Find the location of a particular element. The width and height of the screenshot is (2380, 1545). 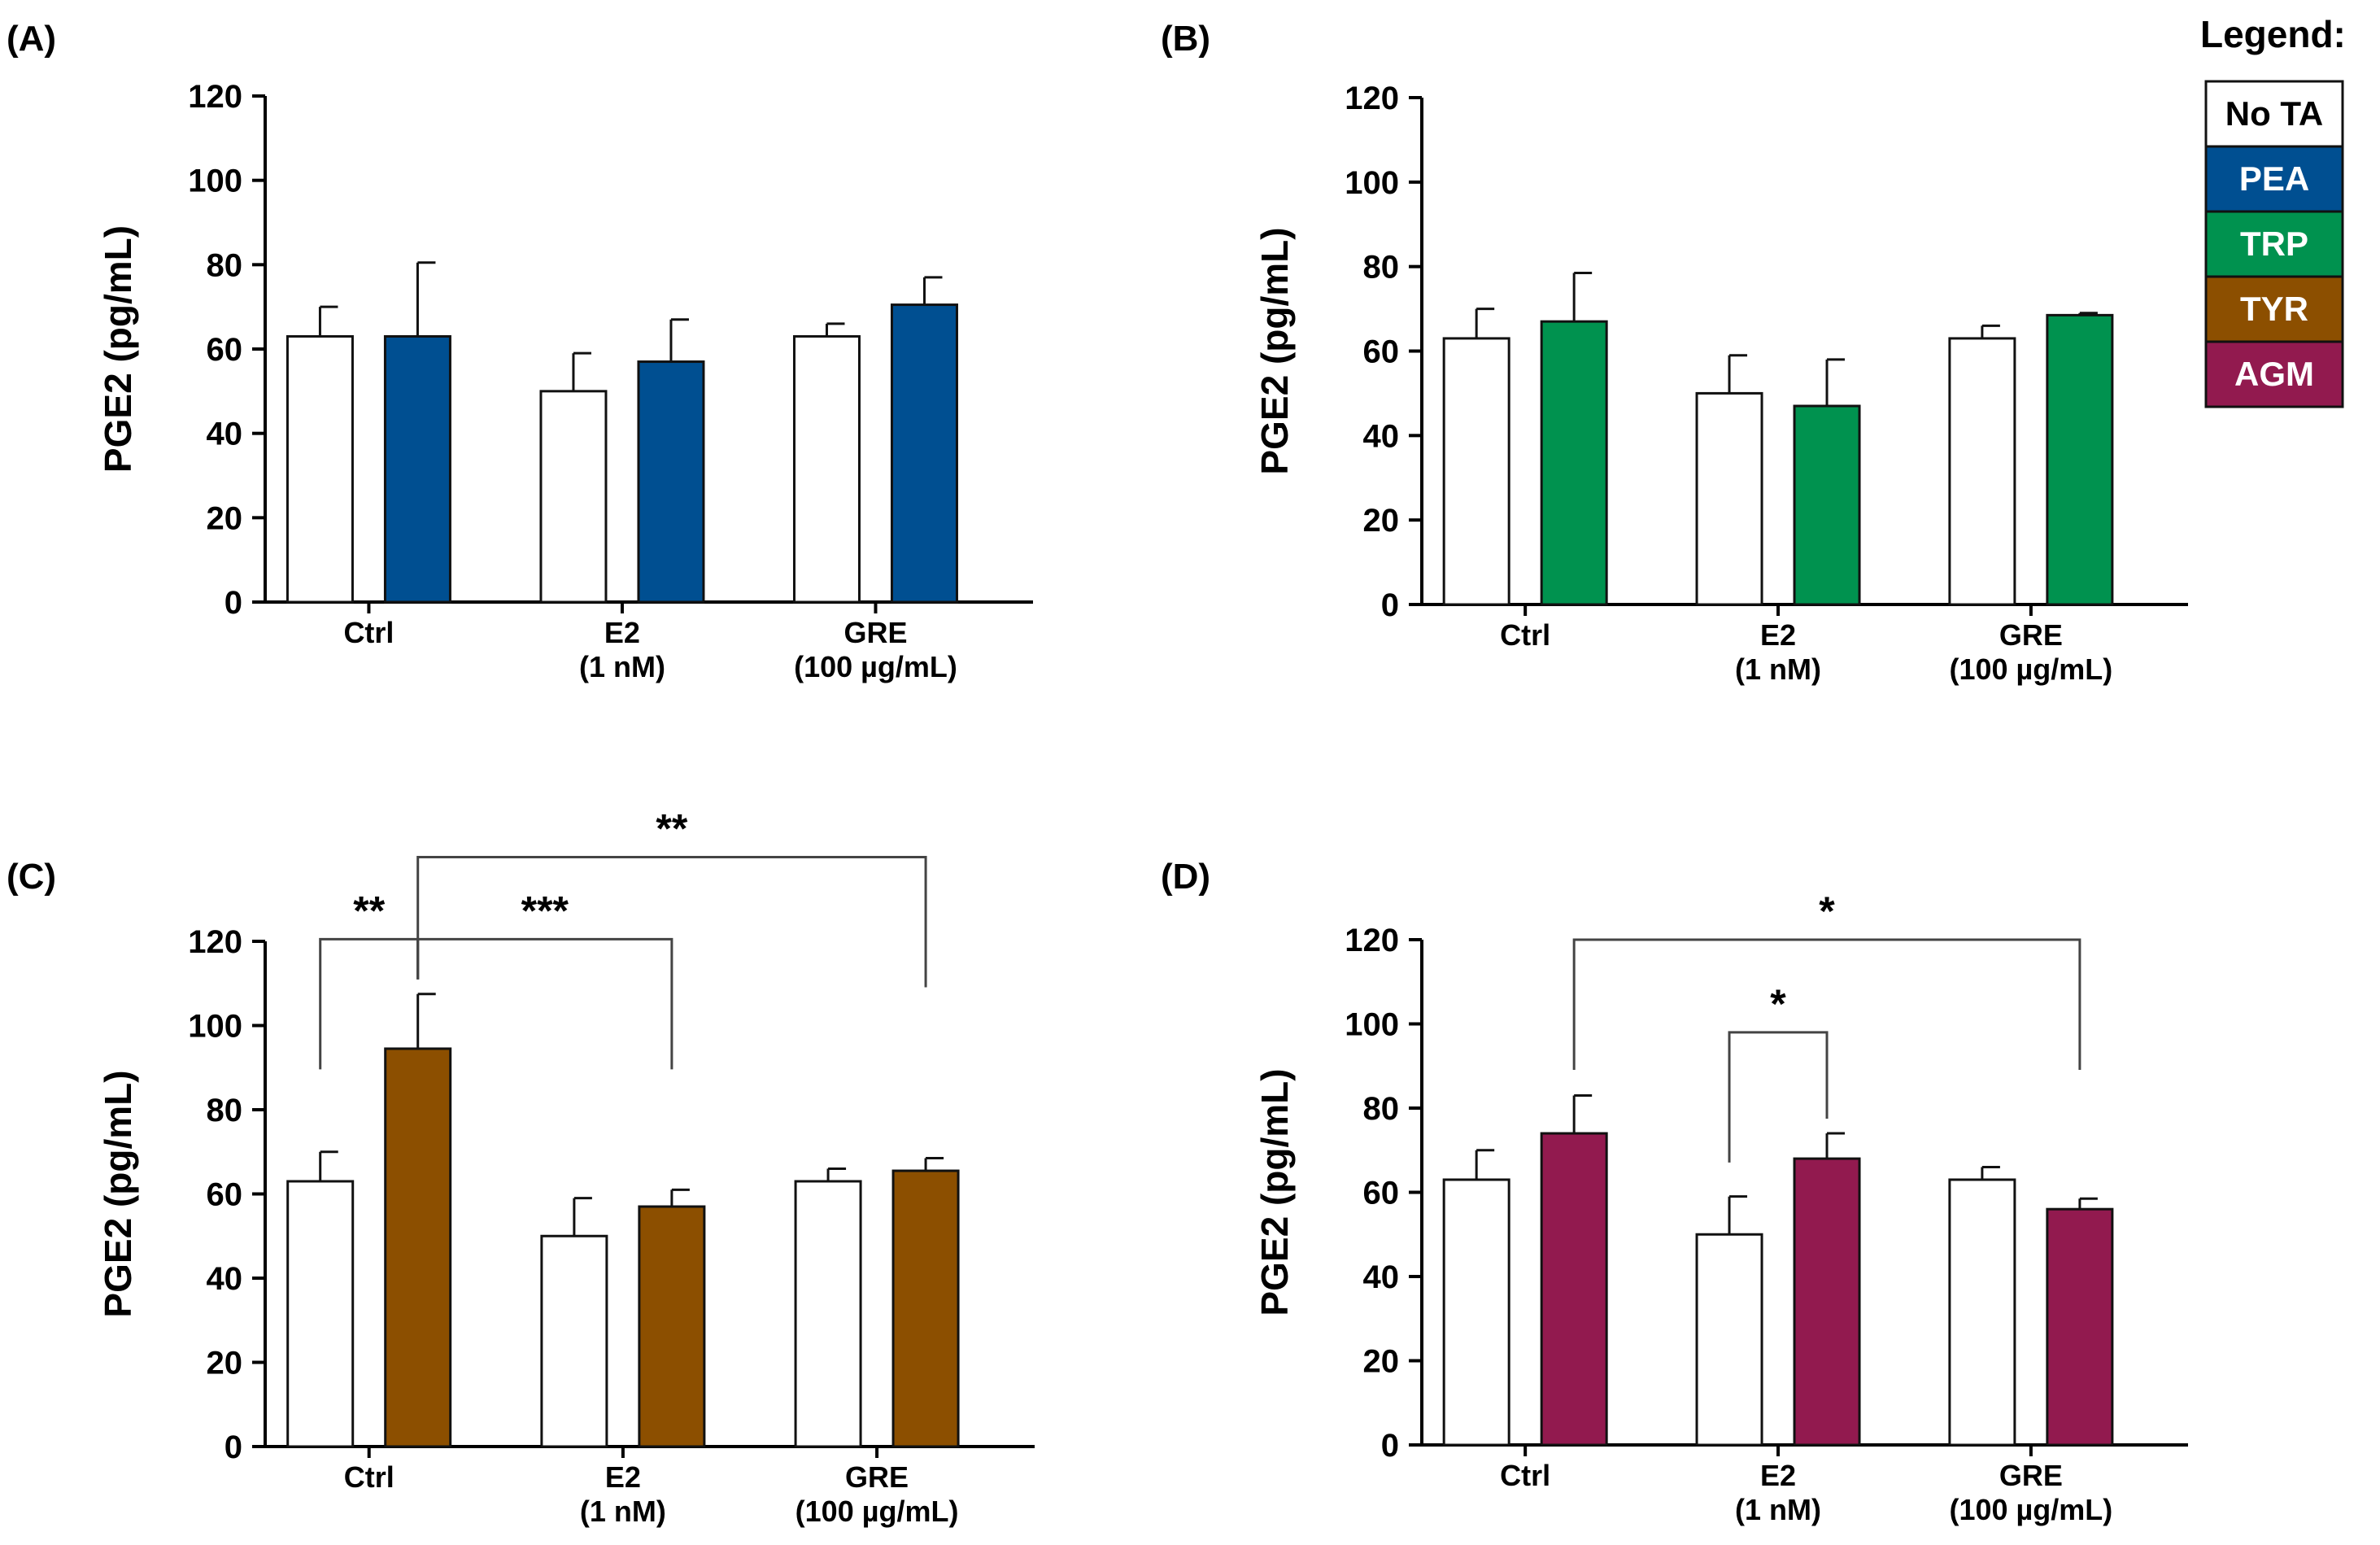

legend-label: TYR is located at coordinates (2274, 309).